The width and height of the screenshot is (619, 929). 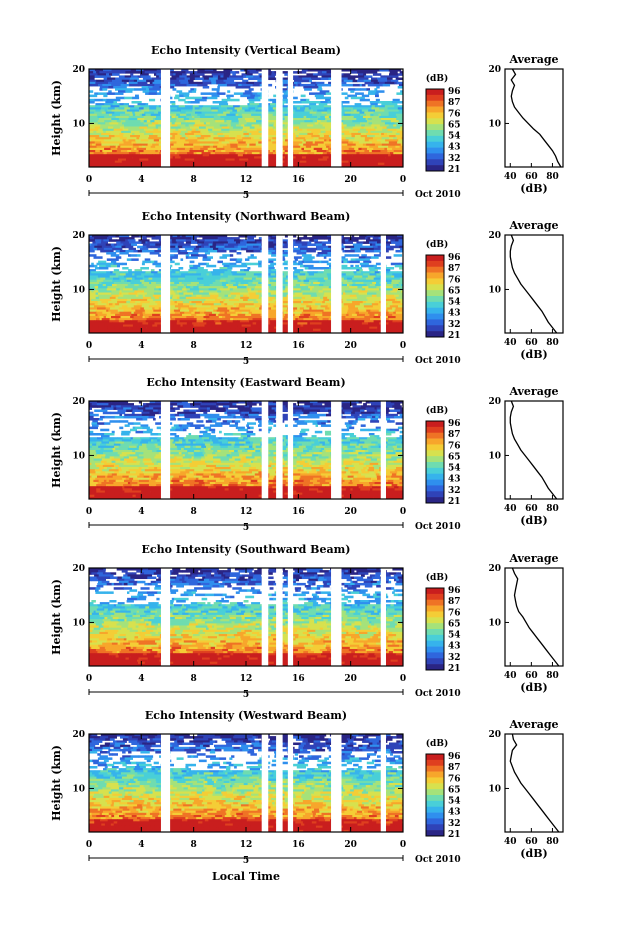 What do you see at coordinates (435, 316) in the screenshot?
I see `colorbar-swatch` at bounding box center [435, 316].